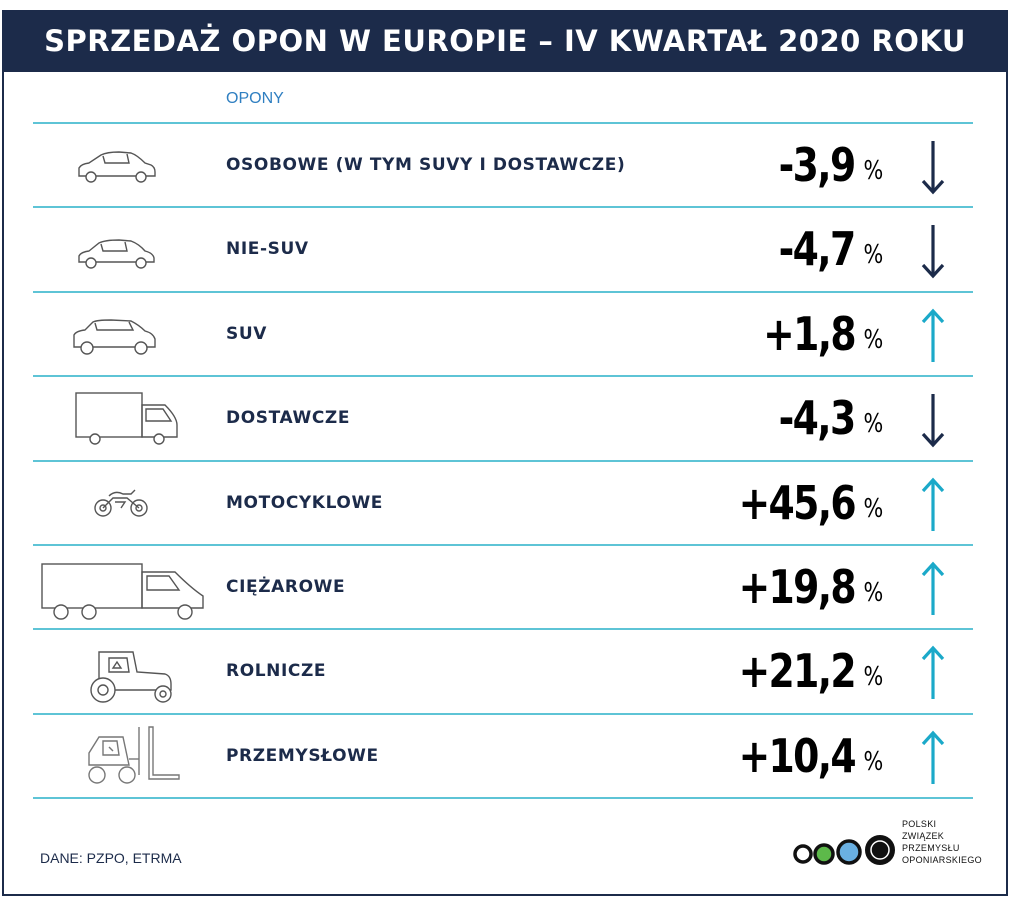 This screenshot has width=1012, height=900. I want to click on column-header: OPONY, so click(255, 98).